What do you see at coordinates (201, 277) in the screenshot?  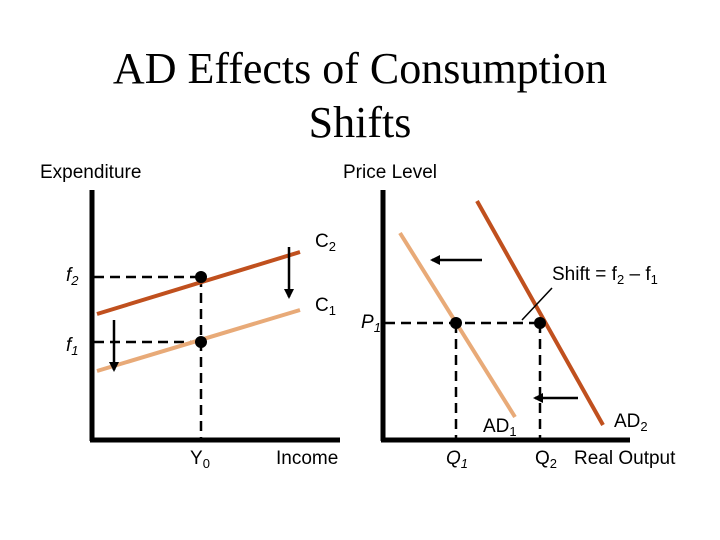 I see `f2-point` at bounding box center [201, 277].